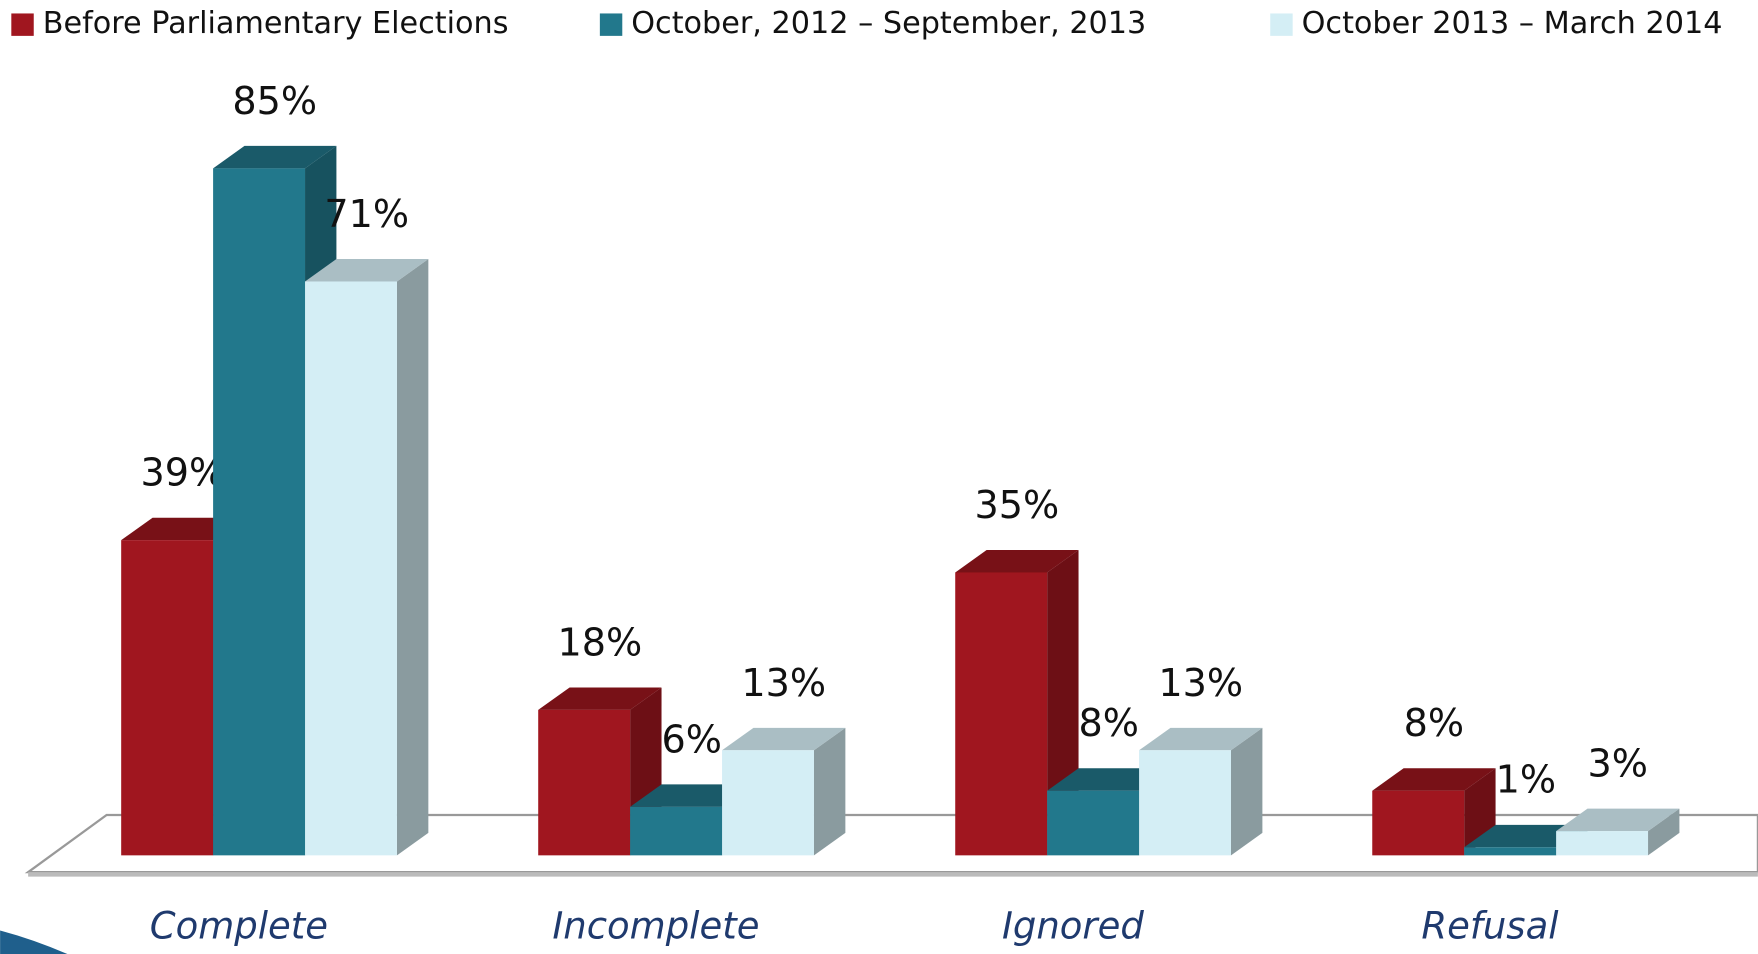  Describe the element at coordinates (692, 739) in the screenshot. I see `data-label: 6%` at that location.